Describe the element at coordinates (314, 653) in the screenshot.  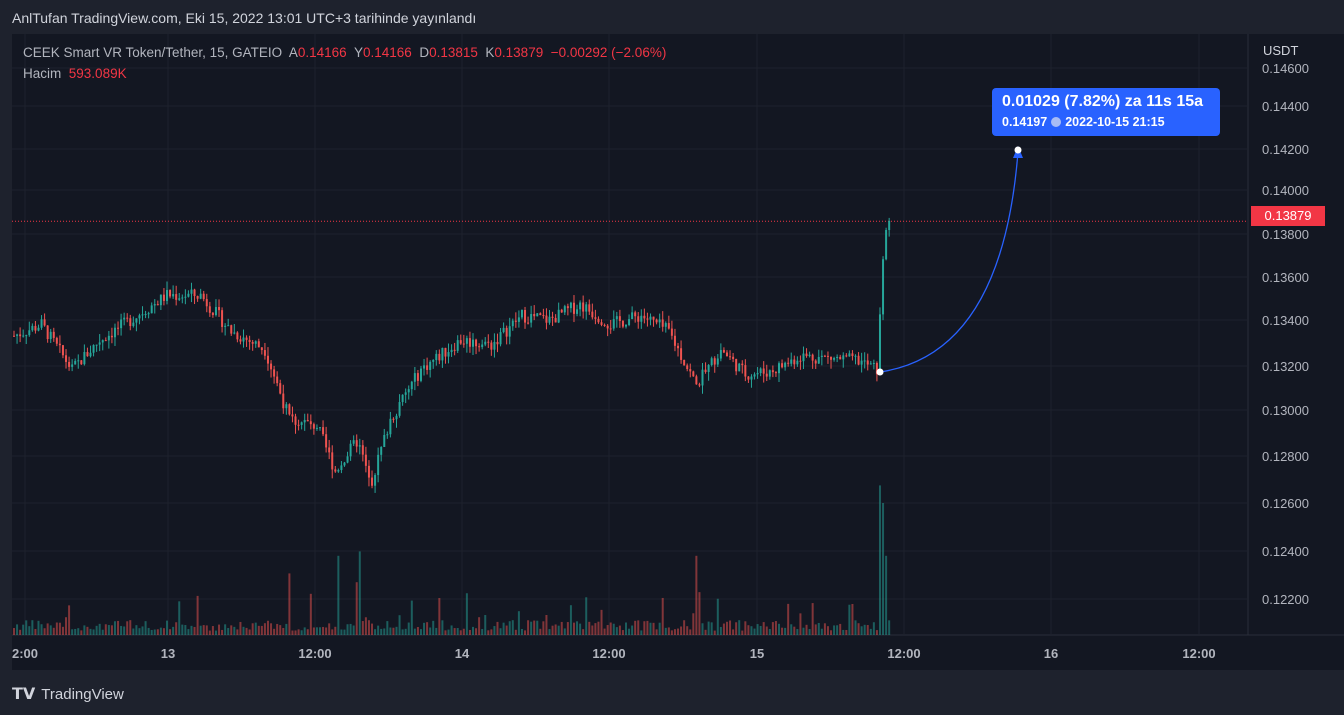
I see `time-tick: 12:00` at that location.